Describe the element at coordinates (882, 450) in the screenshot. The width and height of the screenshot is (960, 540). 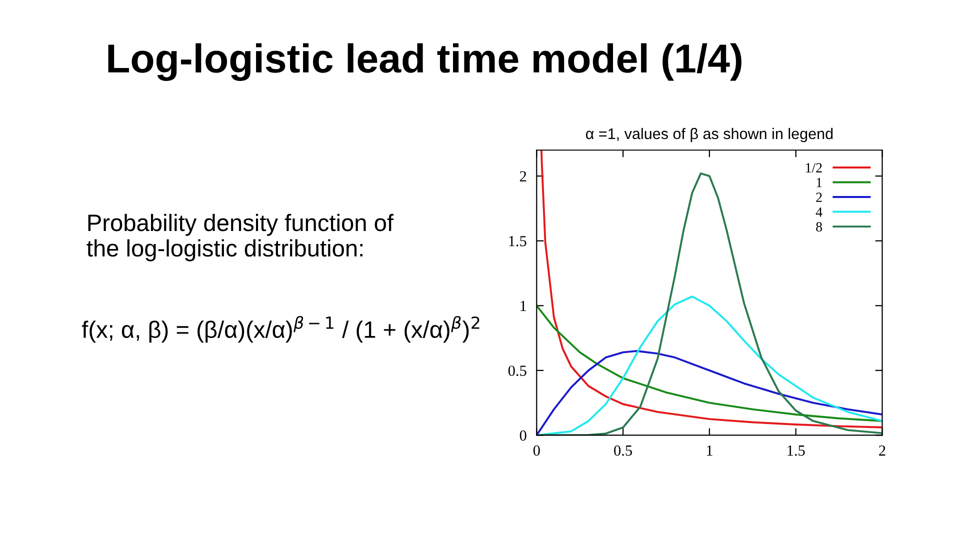
I see `x-tick-label: 2` at that location.